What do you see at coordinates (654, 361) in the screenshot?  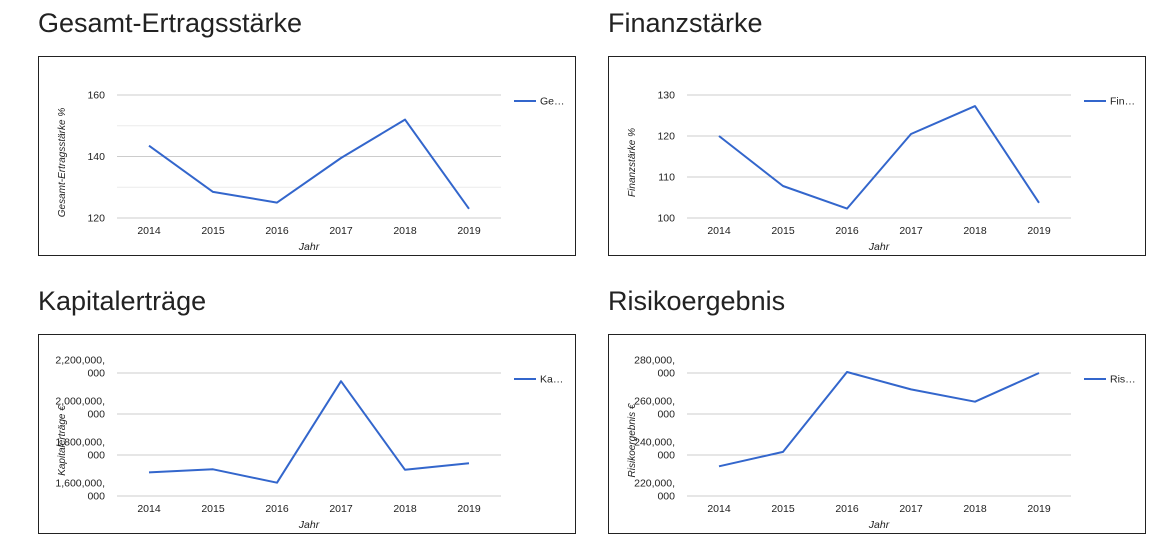 I see `y-tick-label: 280,000,` at bounding box center [654, 361].